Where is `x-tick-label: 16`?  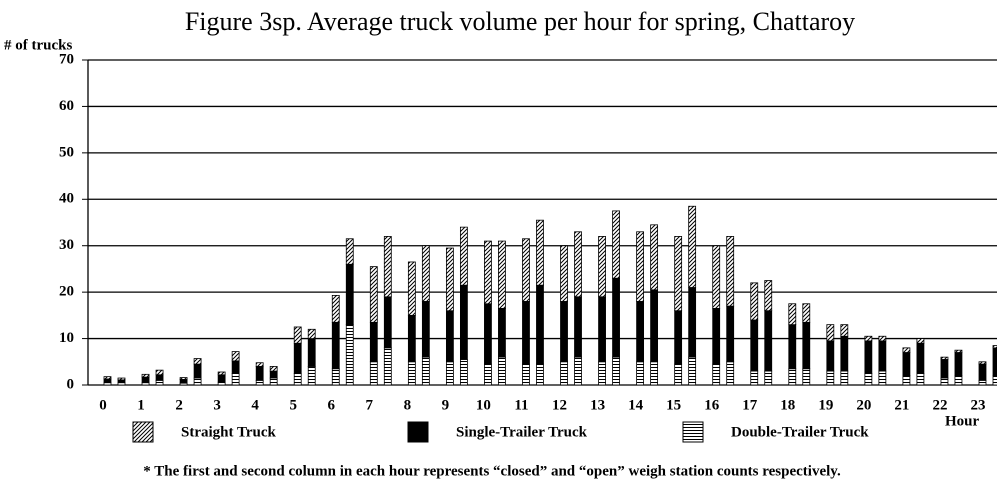
x-tick-label: 16 is located at coordinates (712, 405).